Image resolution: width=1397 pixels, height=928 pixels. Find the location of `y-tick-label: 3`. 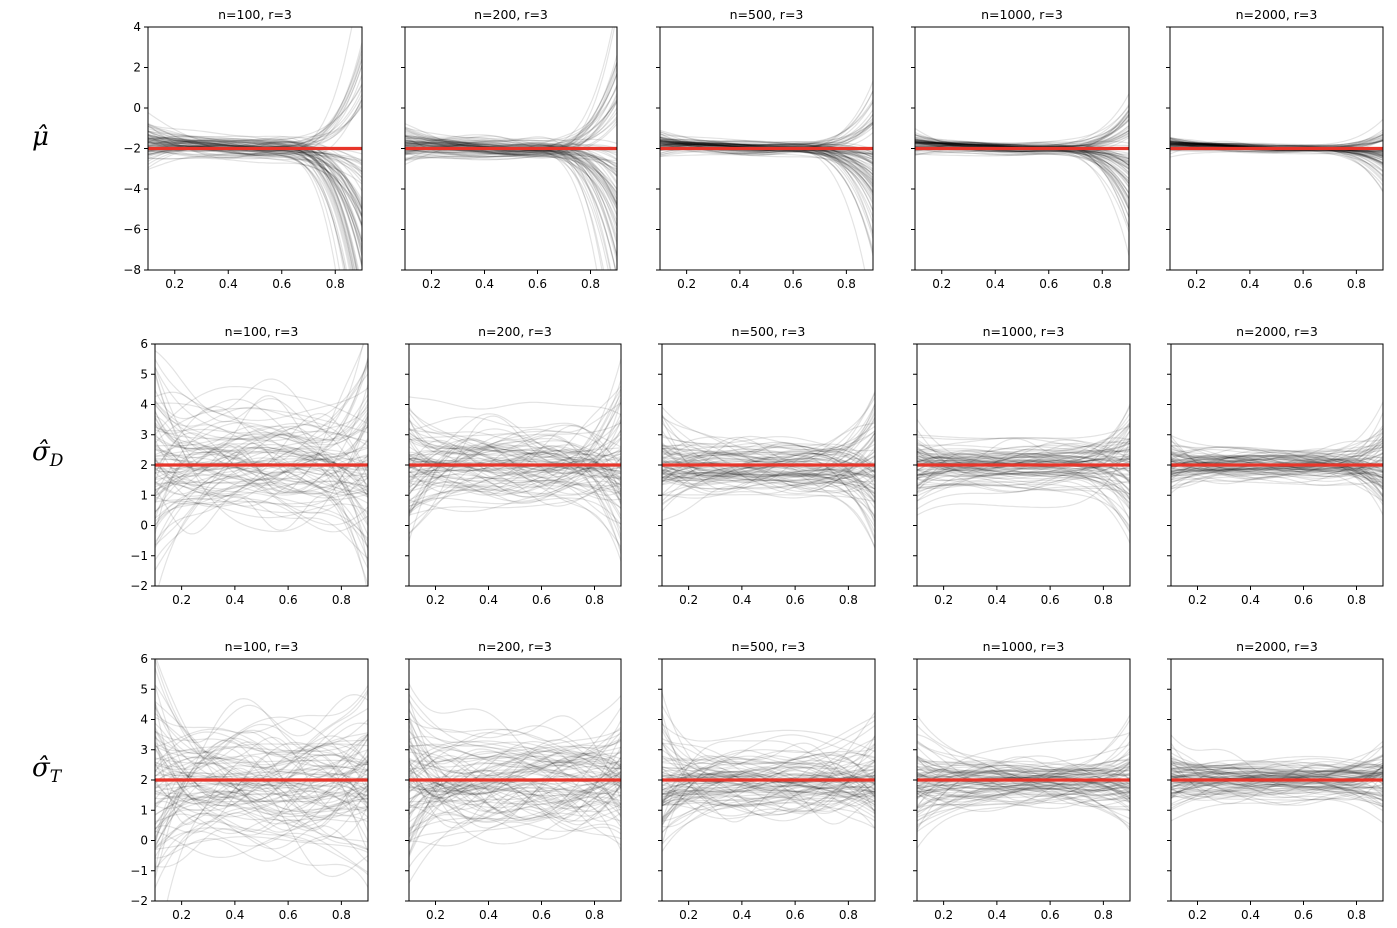

y-tick-label: 3 is located at coordinates (144, 435).